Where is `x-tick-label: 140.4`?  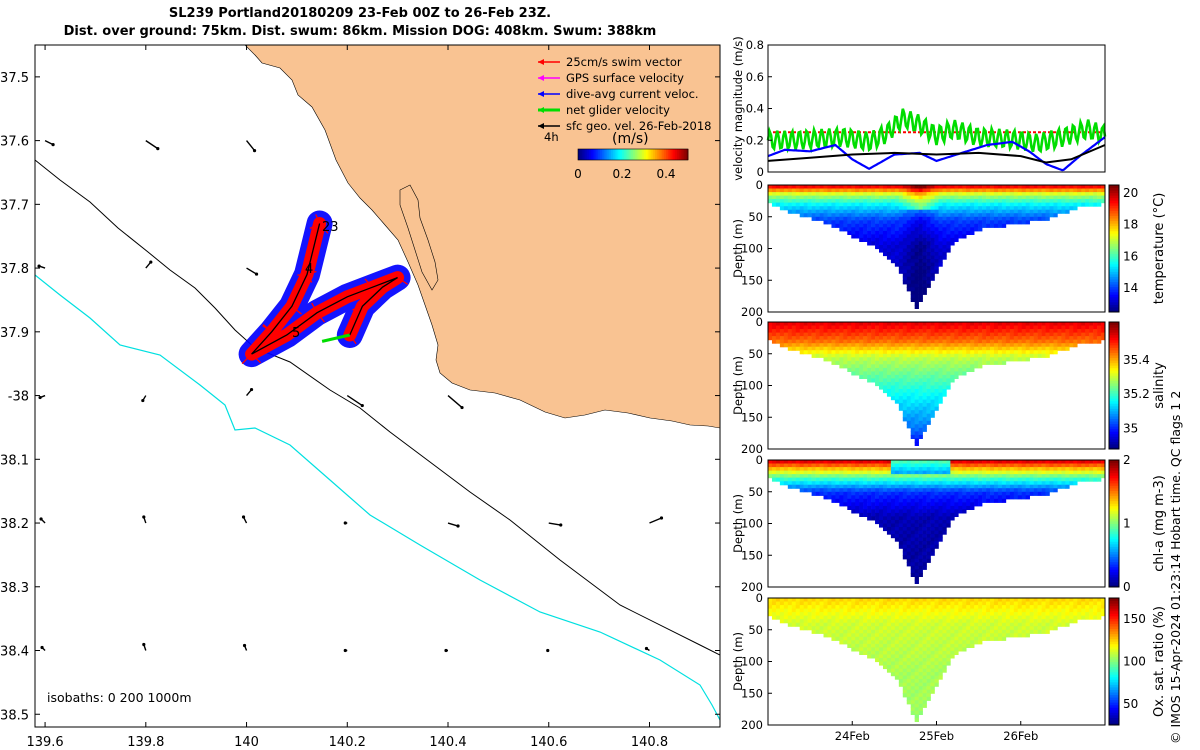 x-tick-label: 140.4 is located at coordinates (447, 742).